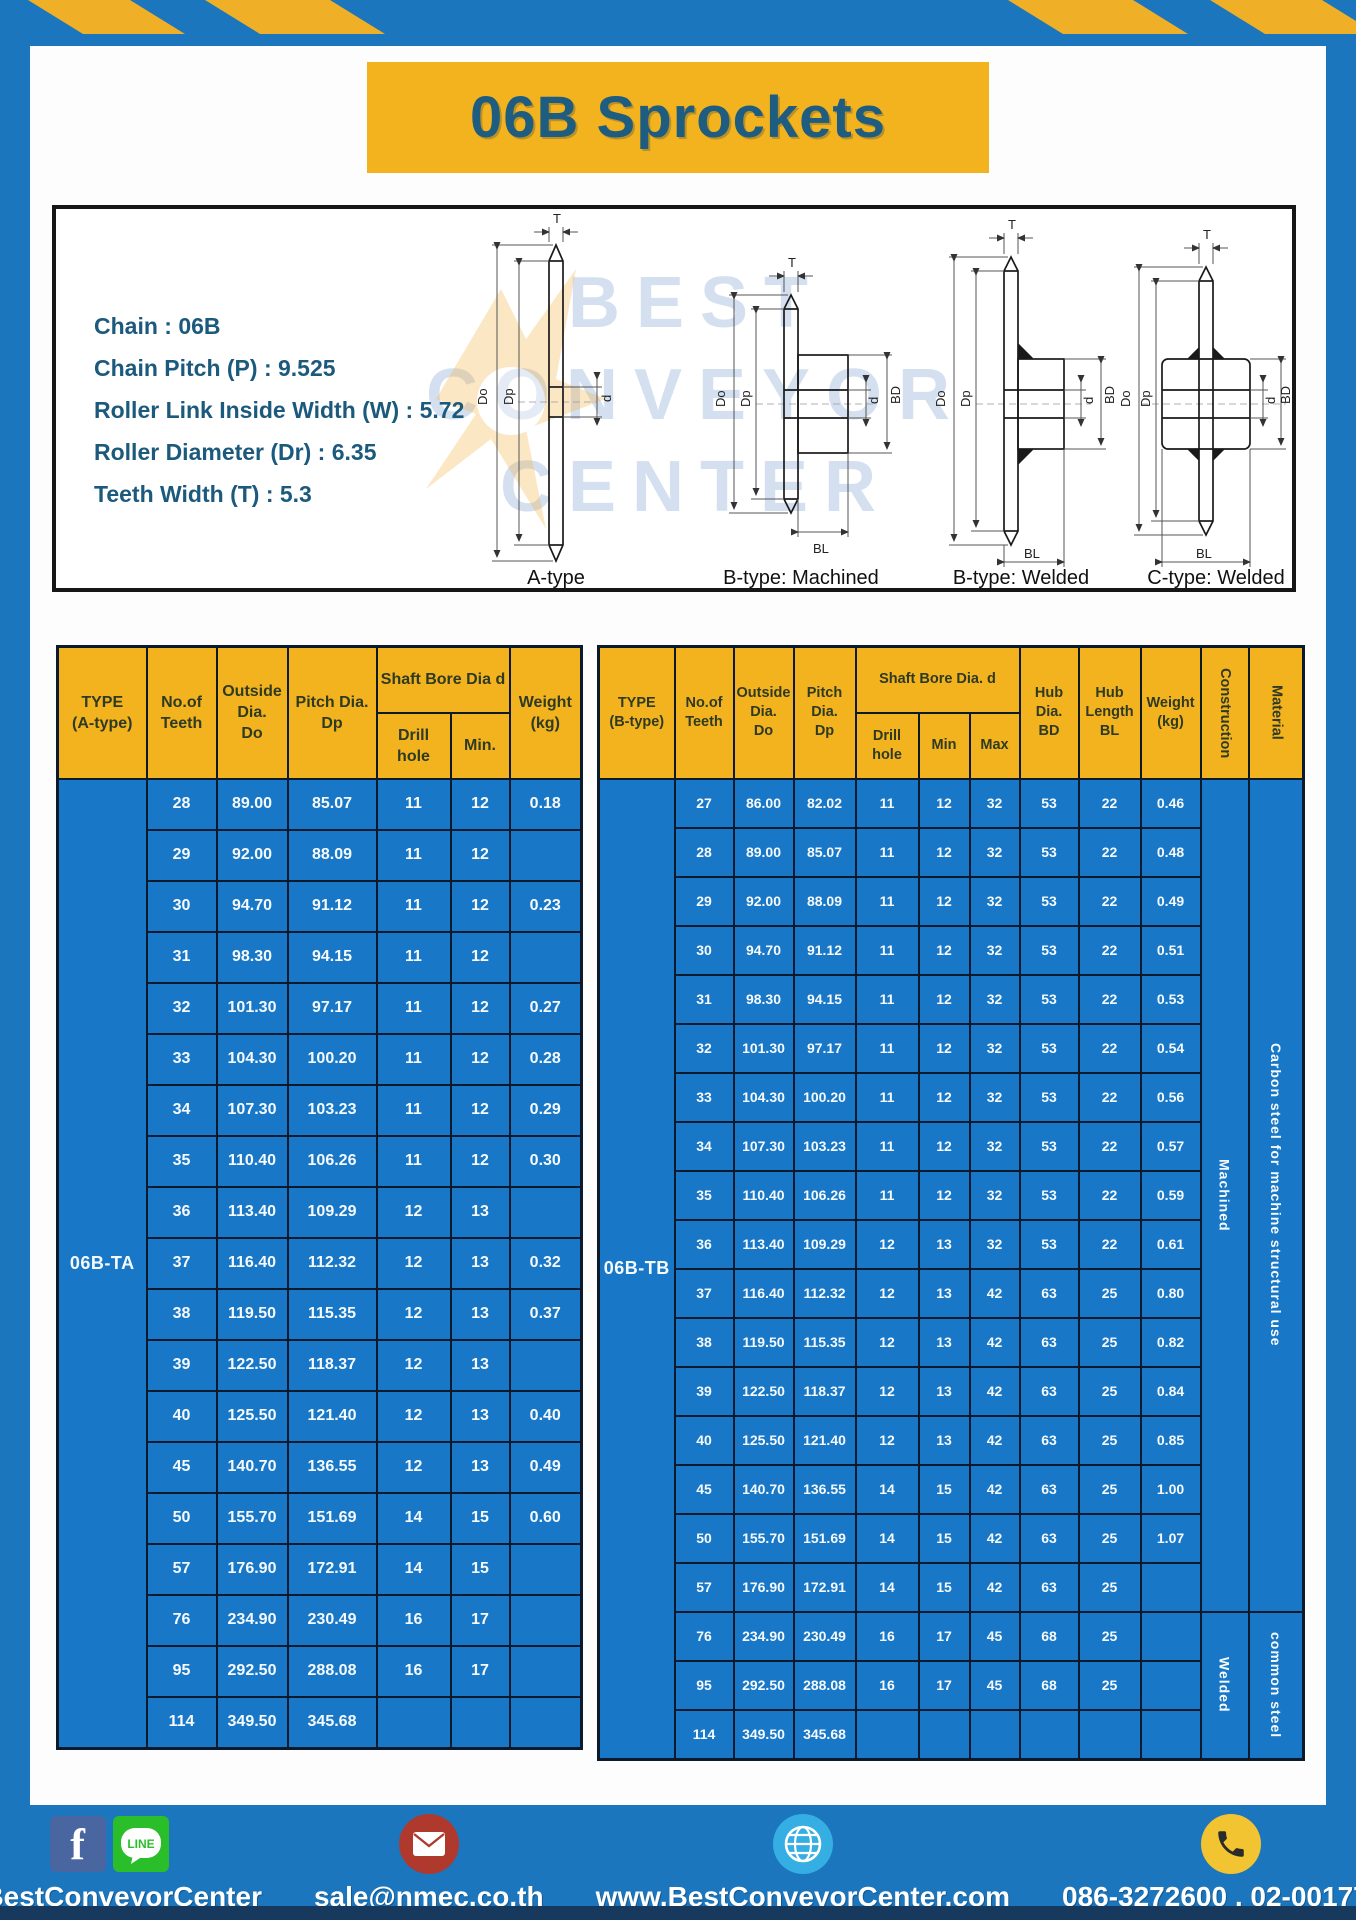  Describe the element at coordinates (332, 957) in the screenshot. I see `table-cell: 94.15` at that location.